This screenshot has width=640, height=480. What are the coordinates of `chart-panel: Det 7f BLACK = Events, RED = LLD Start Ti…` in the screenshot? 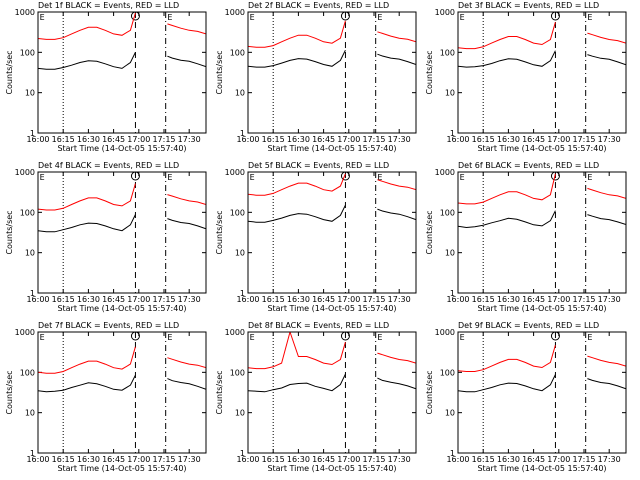 It's located at (106, 397).